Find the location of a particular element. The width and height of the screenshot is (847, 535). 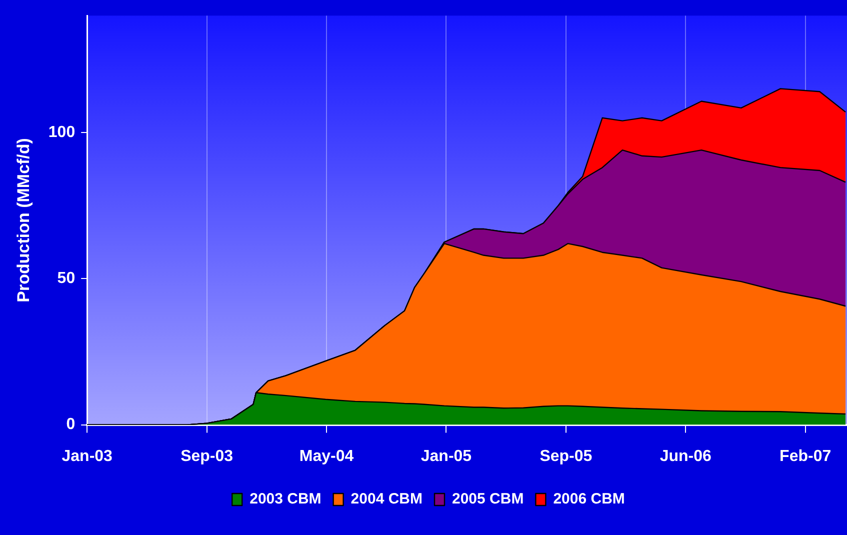

legend-label: 2006 CBM is located at coordinates (589, 499).